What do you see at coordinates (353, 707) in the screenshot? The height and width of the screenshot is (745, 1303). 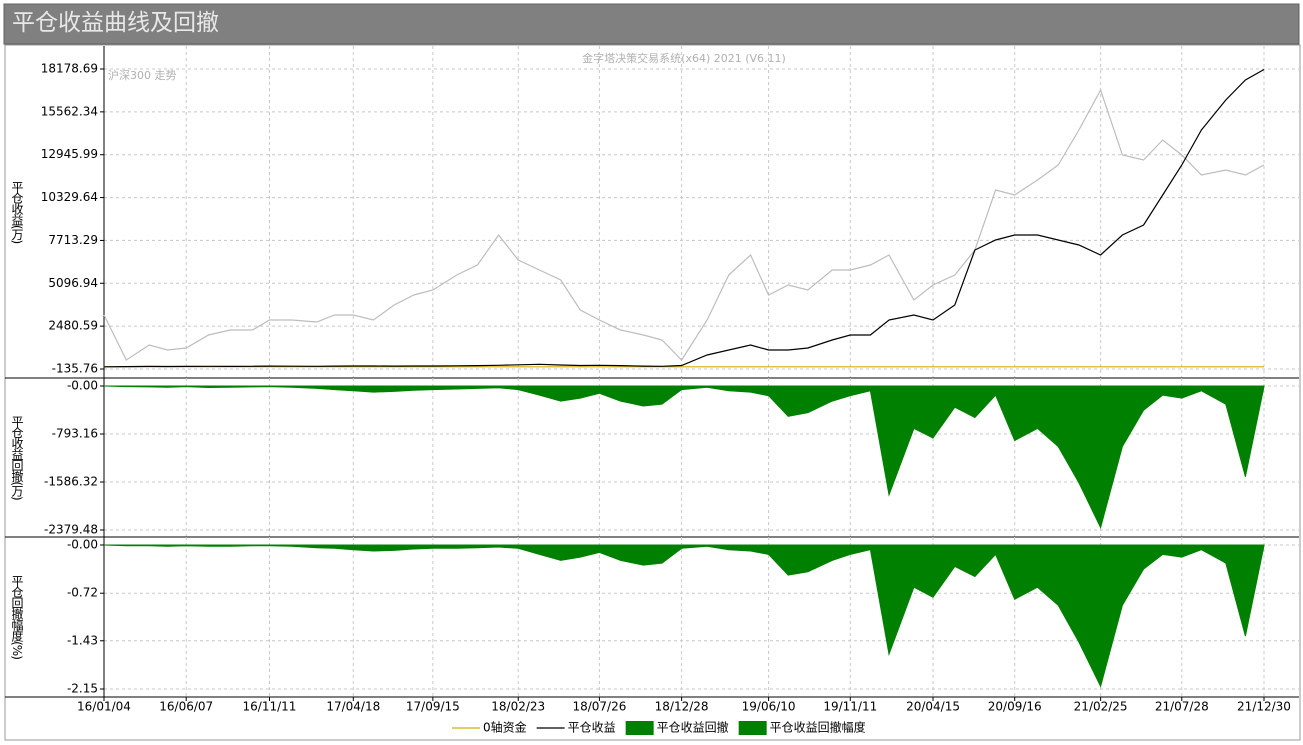 I see `x-tick-label: 17/04/18` at bounding box center [353, 707].